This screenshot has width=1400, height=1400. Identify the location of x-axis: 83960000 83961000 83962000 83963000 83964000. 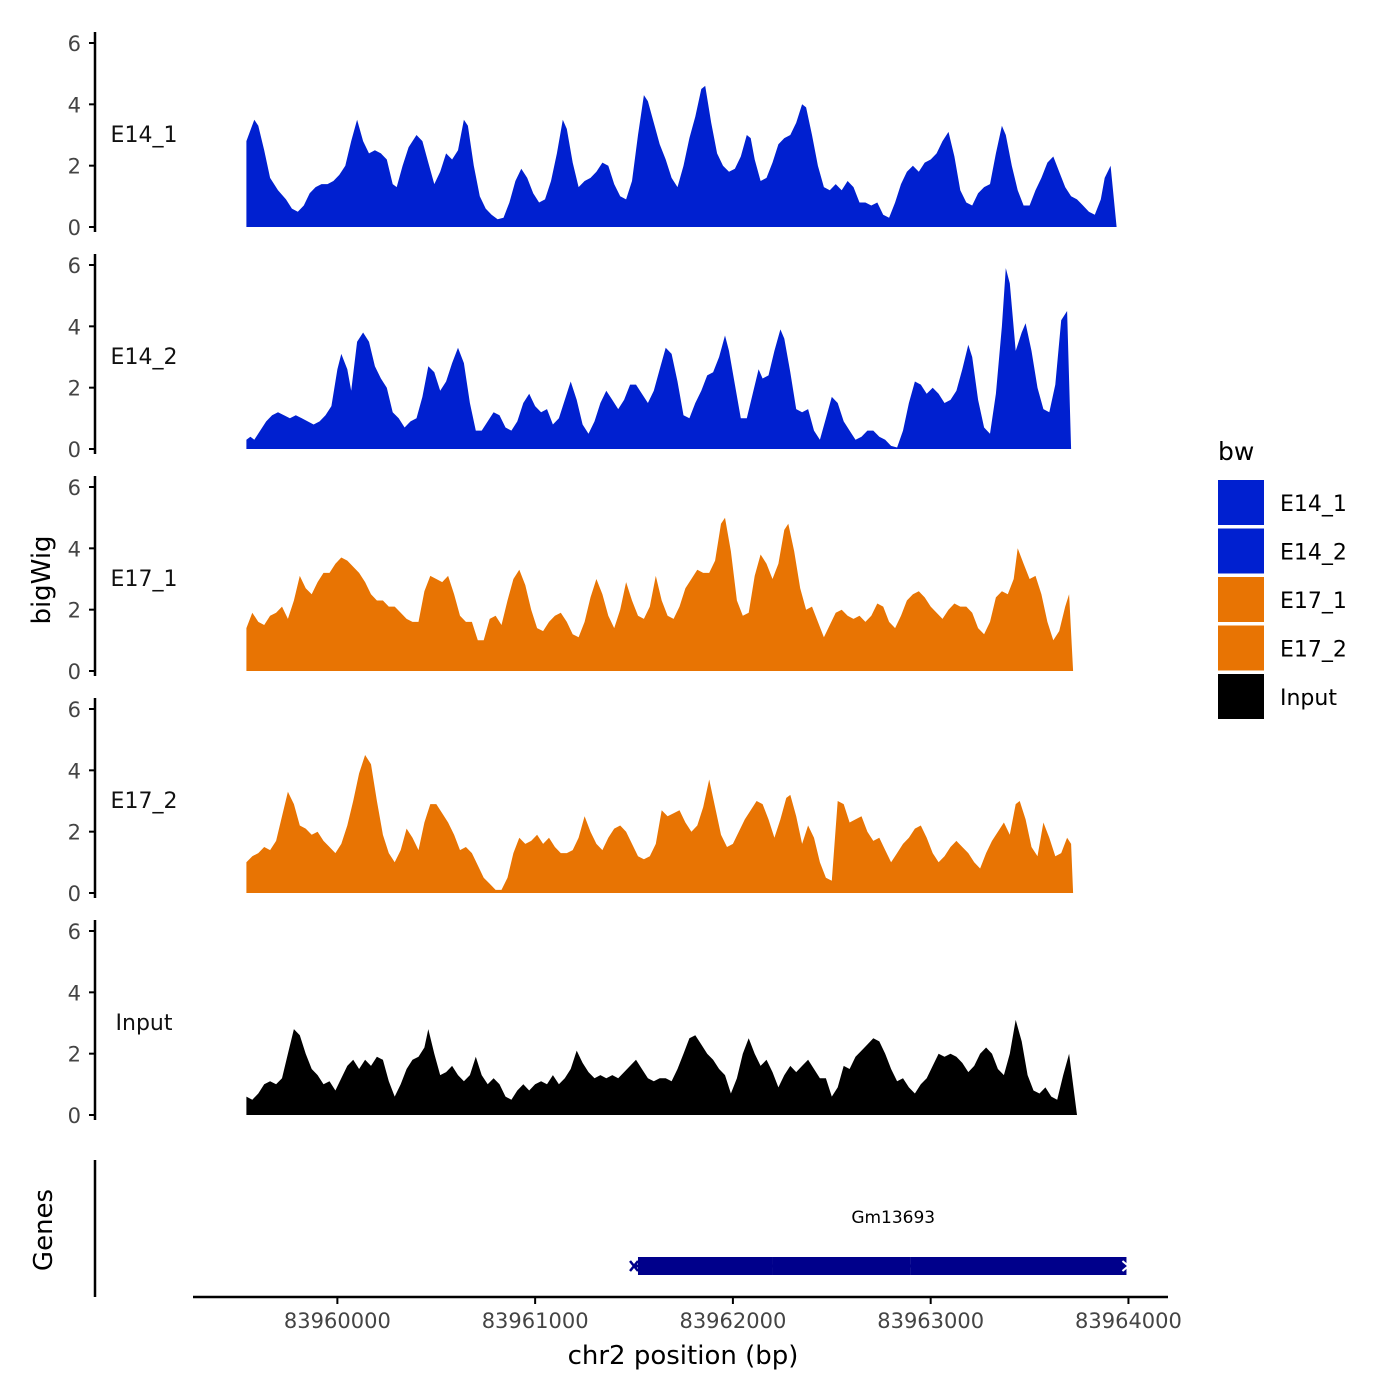
(687, 1314).